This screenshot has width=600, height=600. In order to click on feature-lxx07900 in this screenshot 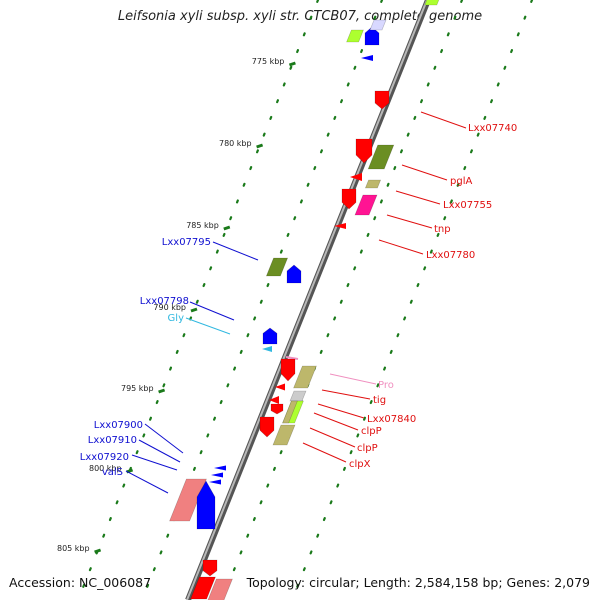, I will do `click(220, 468)`.